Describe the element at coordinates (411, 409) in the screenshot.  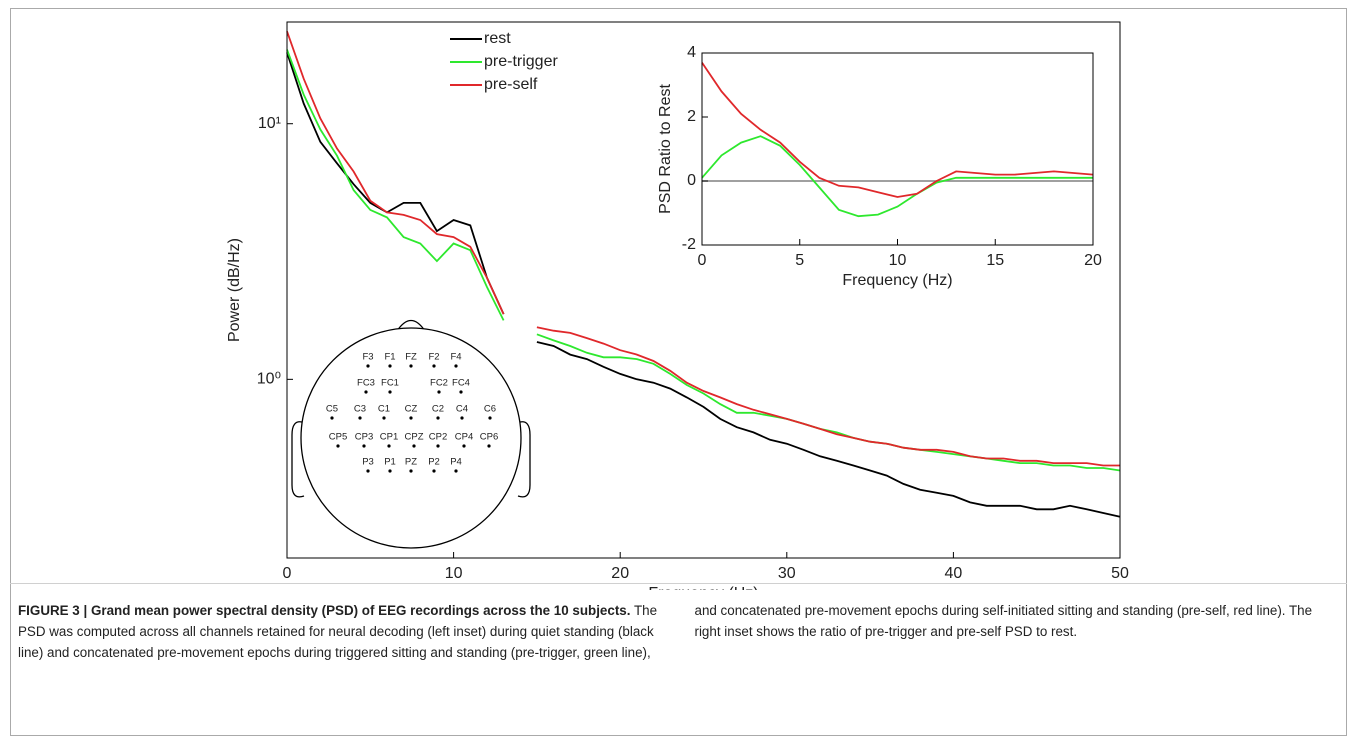
I see `electrode-label: CZ` at that location.